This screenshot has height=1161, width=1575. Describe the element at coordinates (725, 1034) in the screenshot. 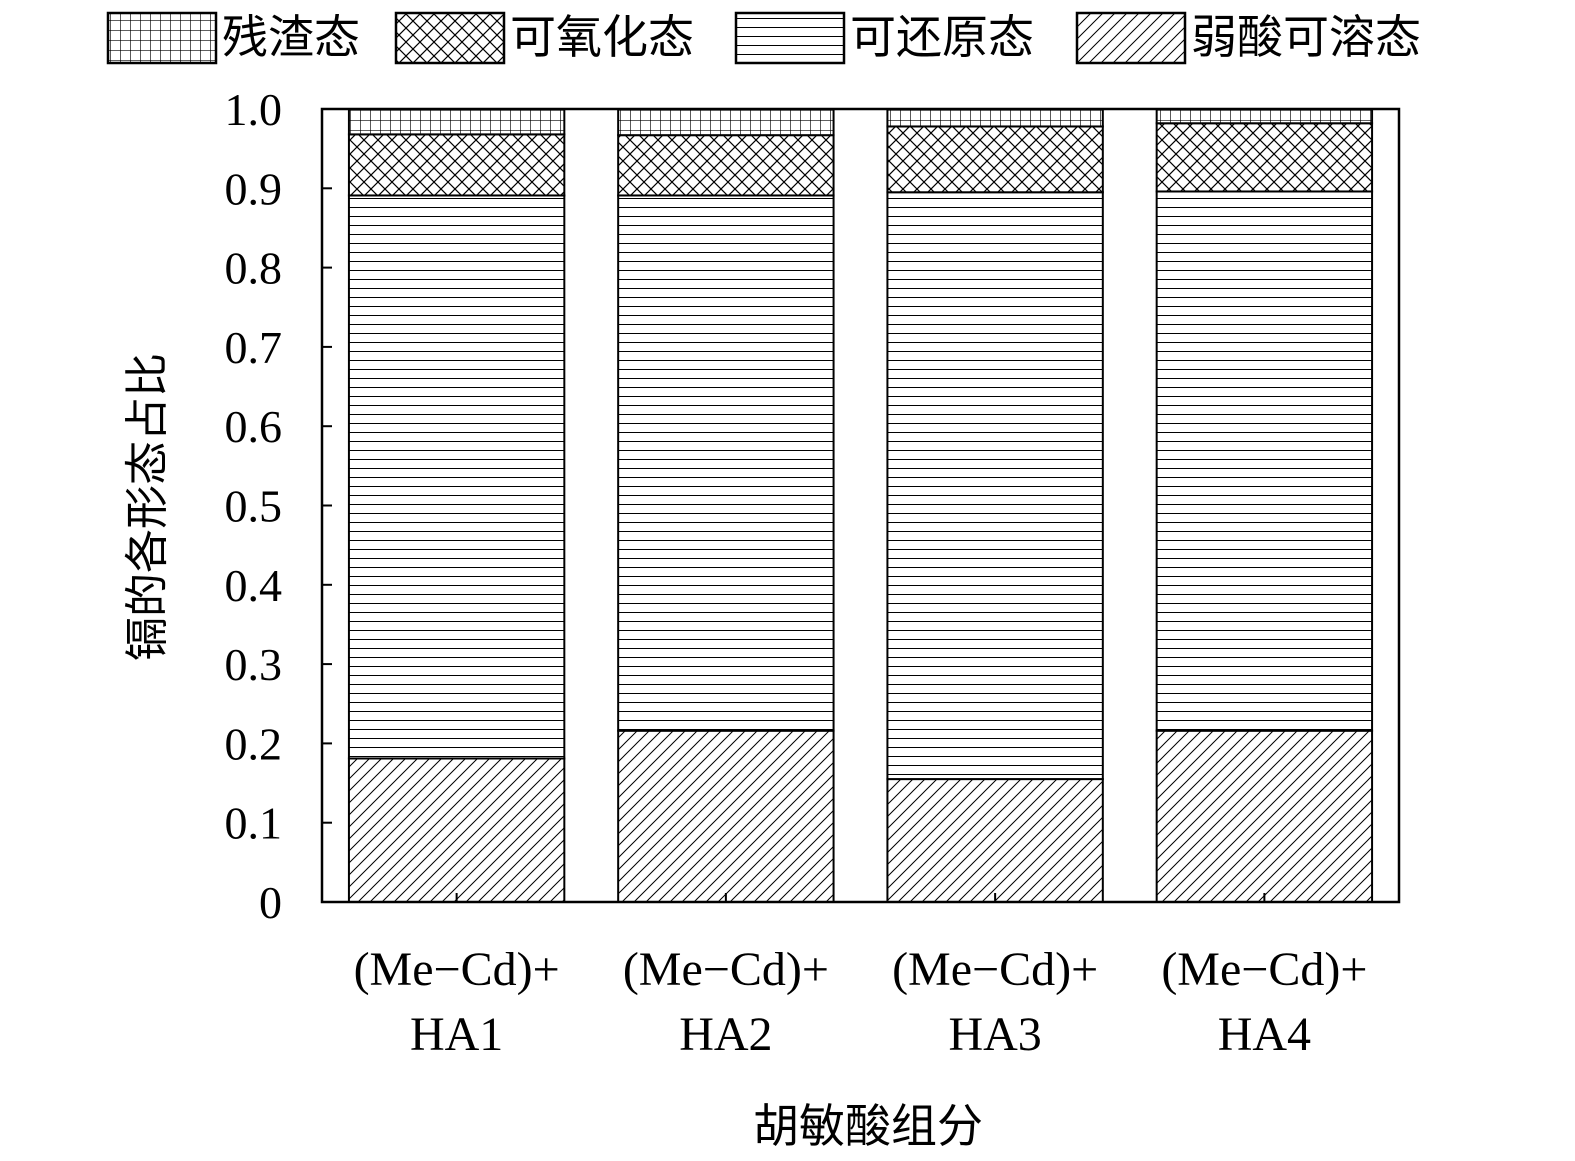

I see `x-tick-label-line: HA2` at that location.